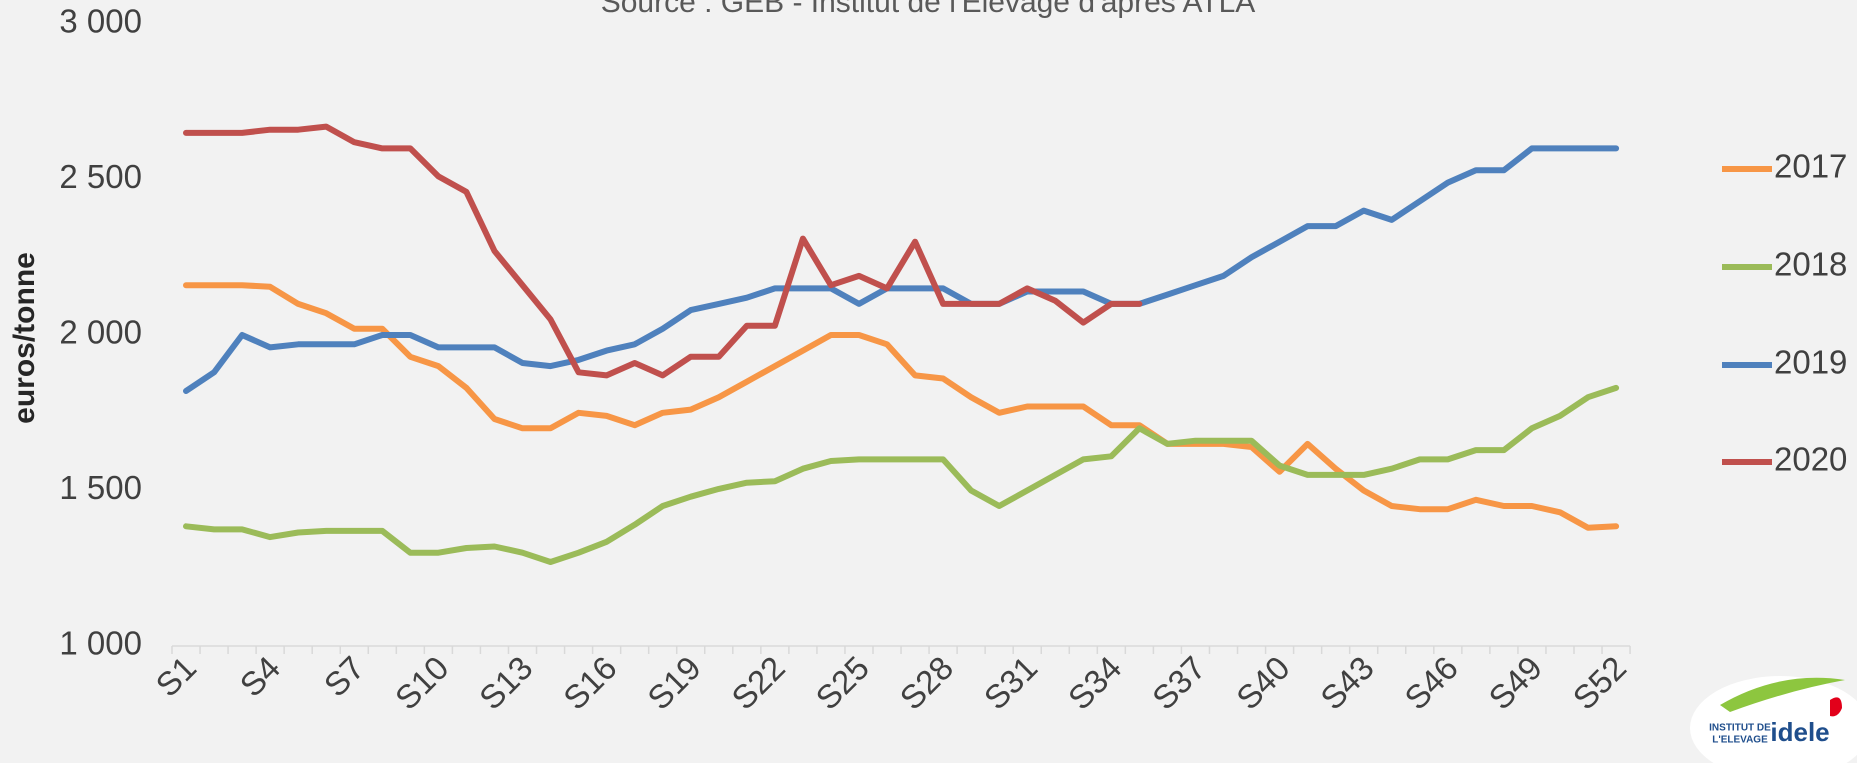 The height and width of the screenshot is (763, 1857). What do you see at coordinates (100, 176) in the screenshot?
I see `y-tick-label: 2 500` at bounding box center [100, 176].